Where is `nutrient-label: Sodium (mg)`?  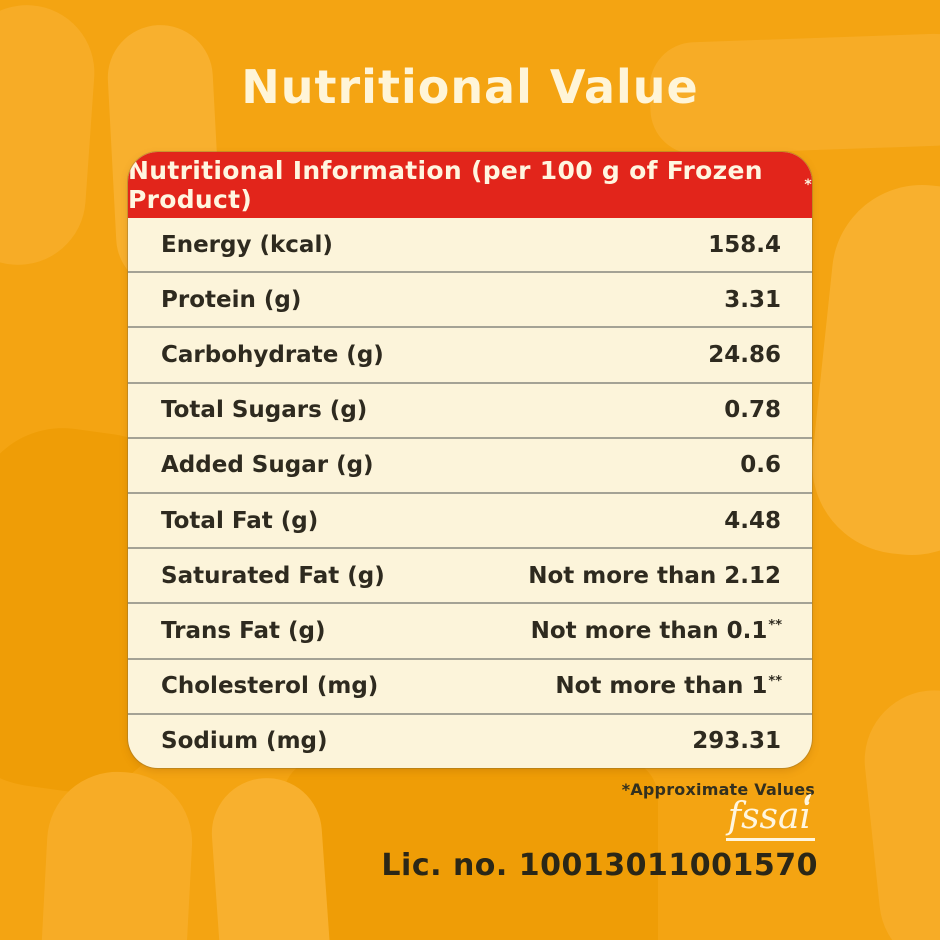
nutrient-label: Sodium (mg) is located at coordinates (244, 741).